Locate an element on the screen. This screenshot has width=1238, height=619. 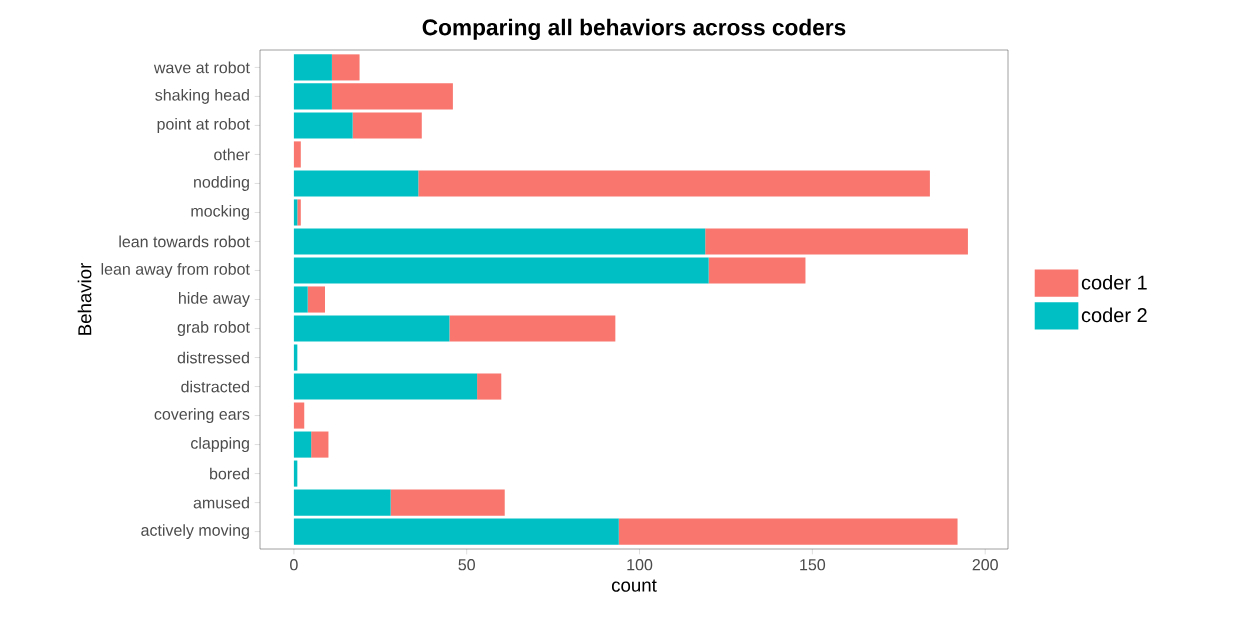
legend-label: coder 2 is located at coordinates (1114, 315).